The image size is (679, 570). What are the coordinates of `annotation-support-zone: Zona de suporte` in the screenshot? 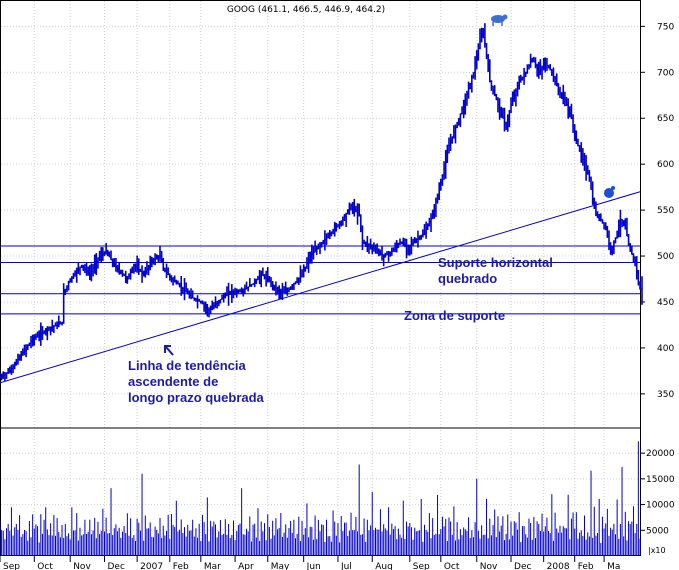 It's located at (454, 315).